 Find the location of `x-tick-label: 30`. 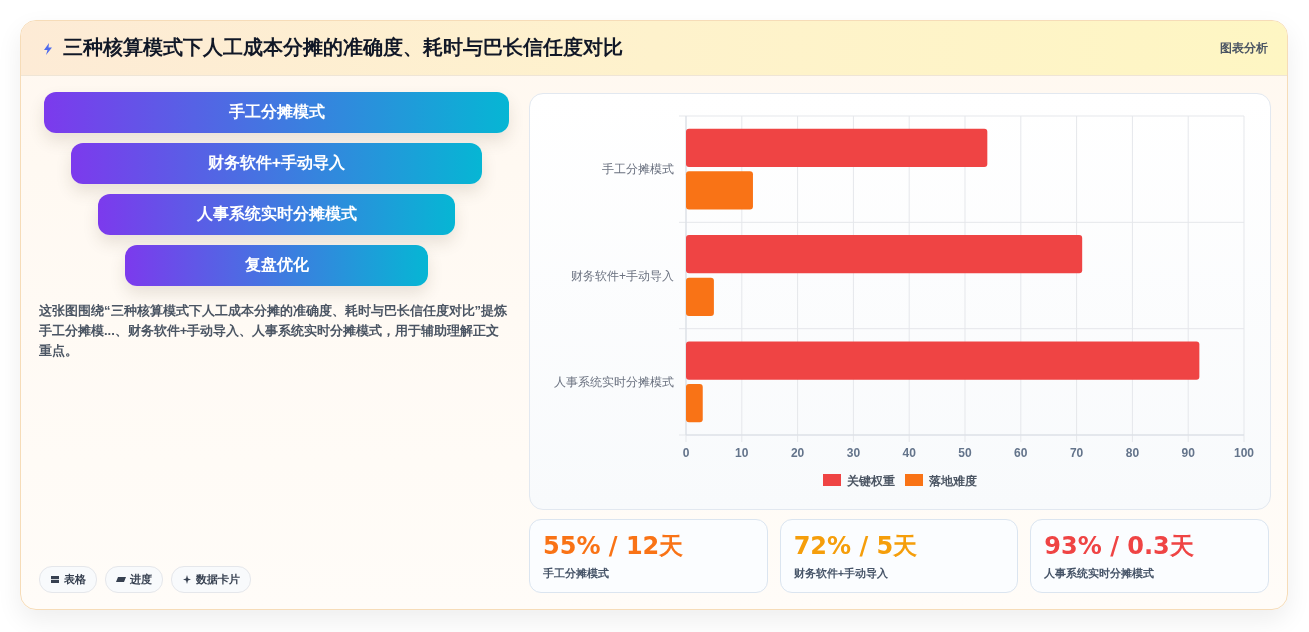

x-tick-label: 30 is located at coordinates (853, 453).